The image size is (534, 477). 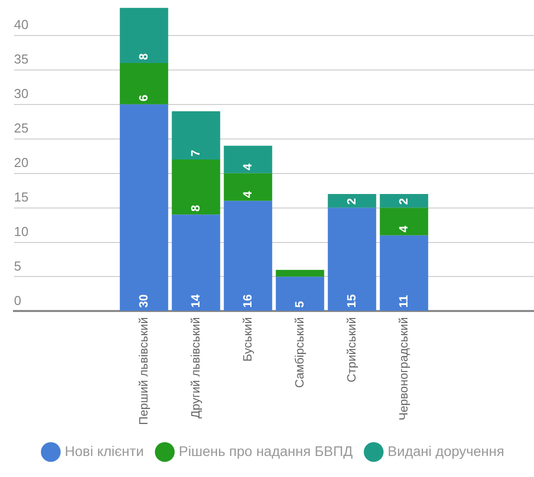 What do you see at coordinates (18, 300) in the screenshot?
I see `y-tick-label: 0` at bounding box center [18, 300].